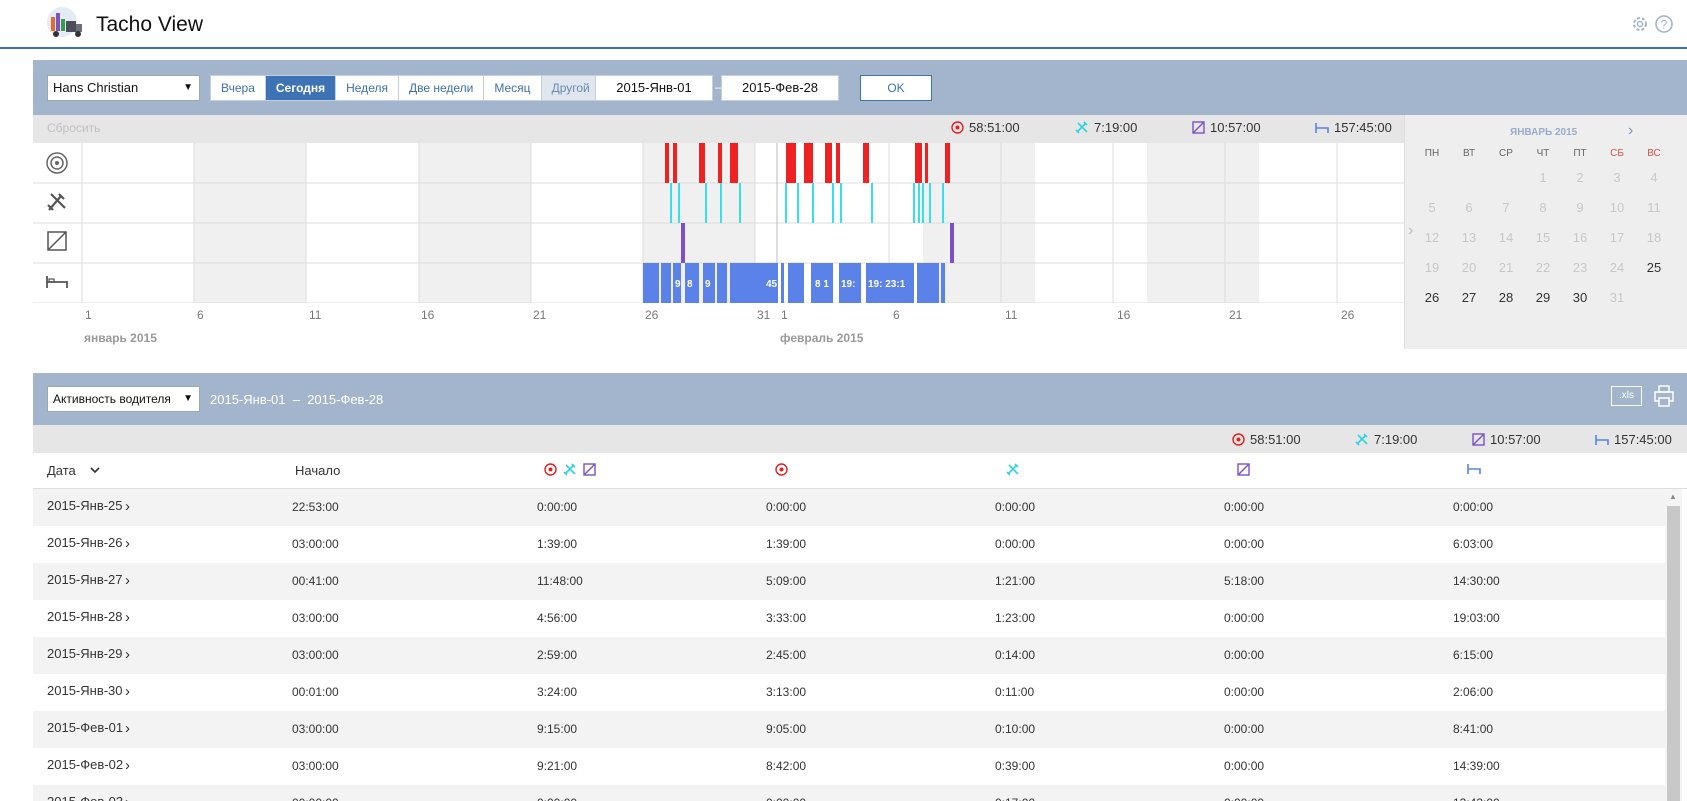  Describe the element at coordinates (560, 581) in the screenshot. I see `cell-total: 11:48:00` at that location.